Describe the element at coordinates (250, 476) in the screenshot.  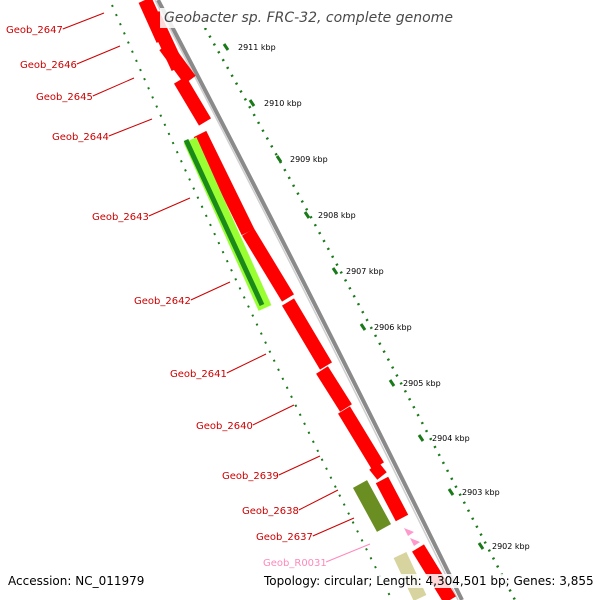
I see `gene-label: Geob_2639` at that location.